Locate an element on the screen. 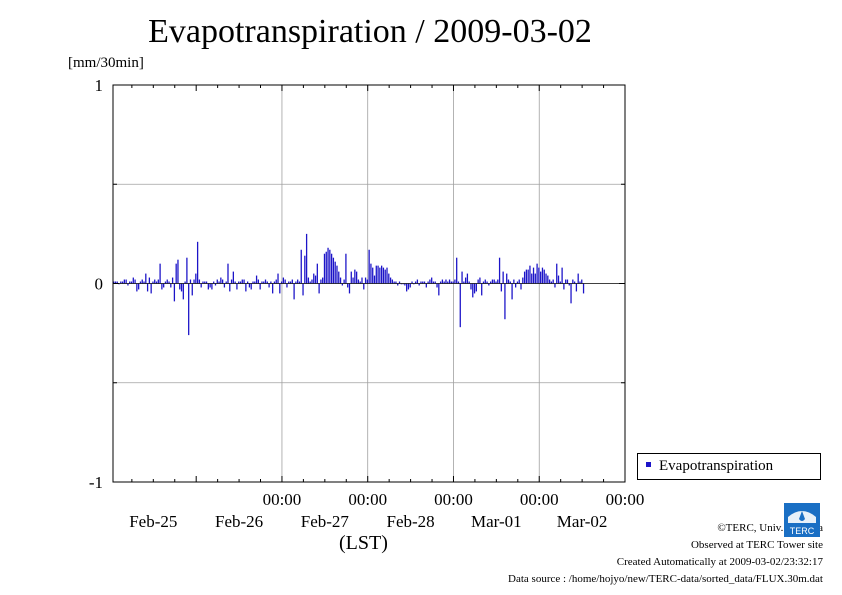 The height and width of the screenshot is (595, 842). logo-drop-icon is located at coordinates (802, 516).